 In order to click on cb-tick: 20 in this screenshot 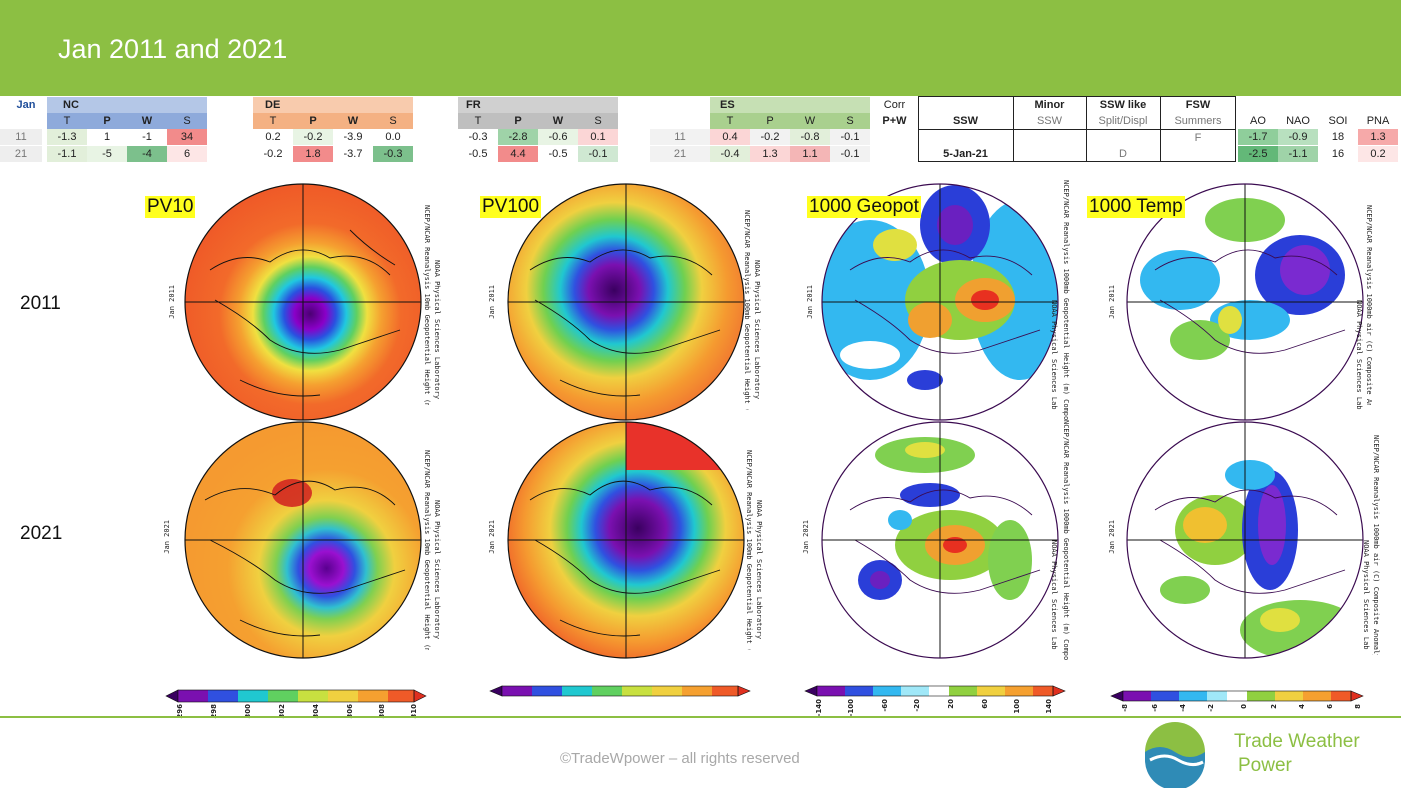, I will do `click(951, 704)`.